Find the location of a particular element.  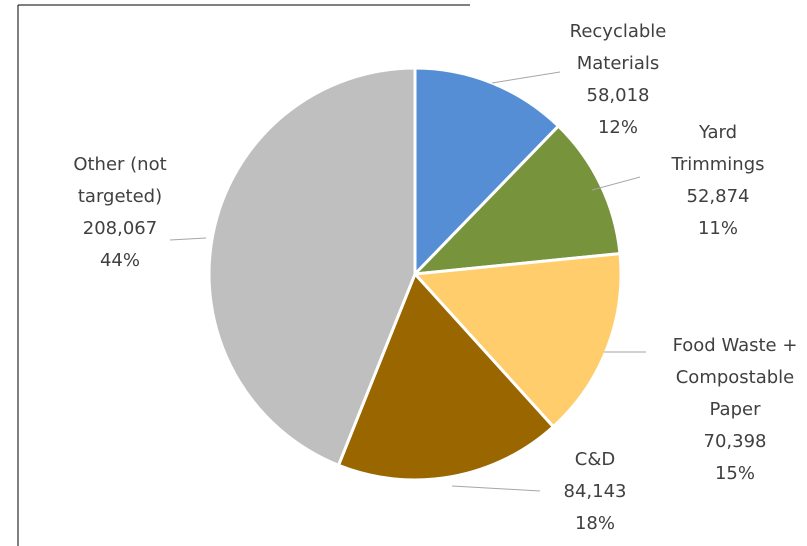

category-label: C&D is located at coordinates (595, 459).